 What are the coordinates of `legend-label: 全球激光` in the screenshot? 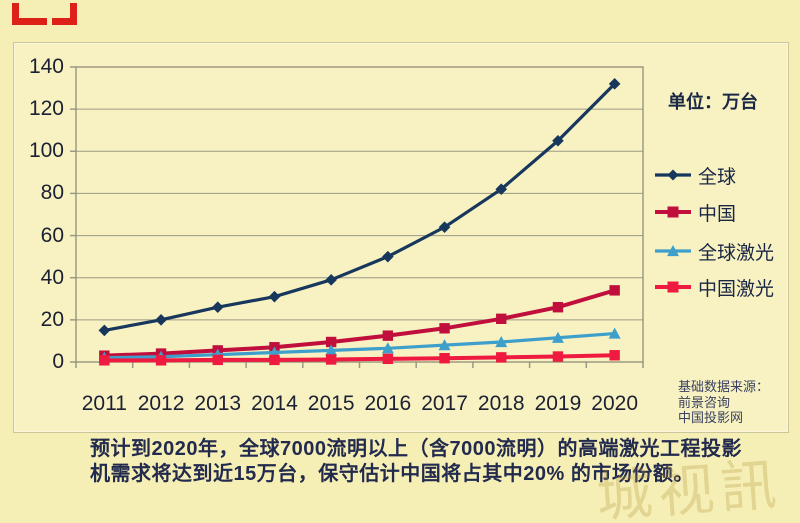 It's located at (736, 253).